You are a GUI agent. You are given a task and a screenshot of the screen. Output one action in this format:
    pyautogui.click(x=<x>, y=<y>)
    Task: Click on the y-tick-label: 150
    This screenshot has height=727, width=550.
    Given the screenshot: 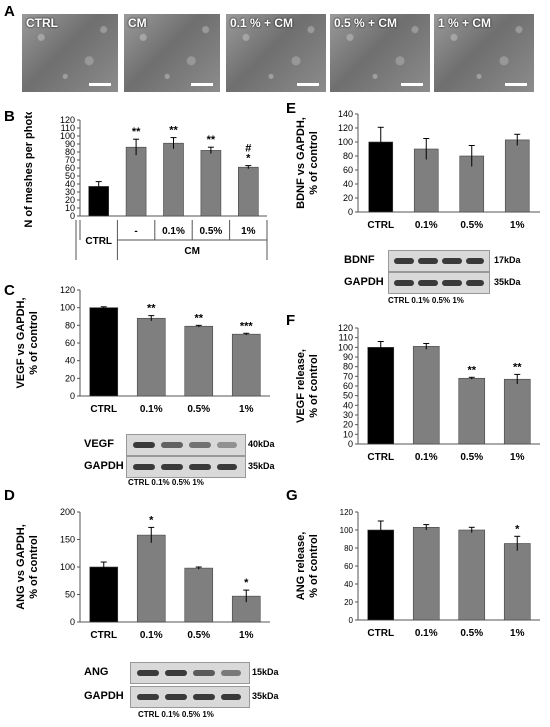 What is the action you would take?
    pyautogui.click(x=67, y=540)
    